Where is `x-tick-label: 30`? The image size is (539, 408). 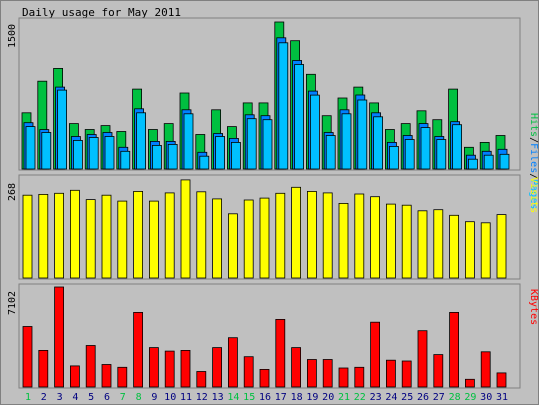
x-tick-label: 30 is located at coordinates (486, 397).